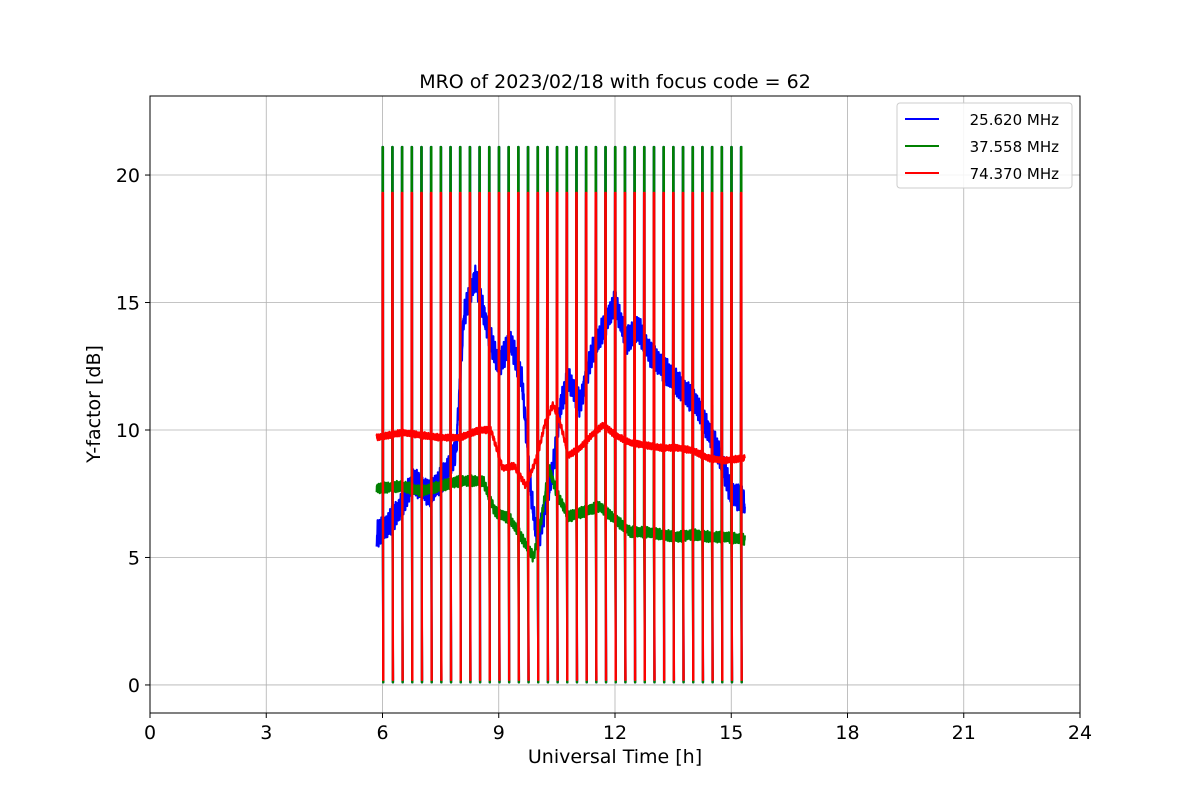 Image resolution: width=1200 pixels, height=800 pixels. Describe the element at coordinates (1080, 733) in the screenshot. I see `x-tick-label: 24` at that location.